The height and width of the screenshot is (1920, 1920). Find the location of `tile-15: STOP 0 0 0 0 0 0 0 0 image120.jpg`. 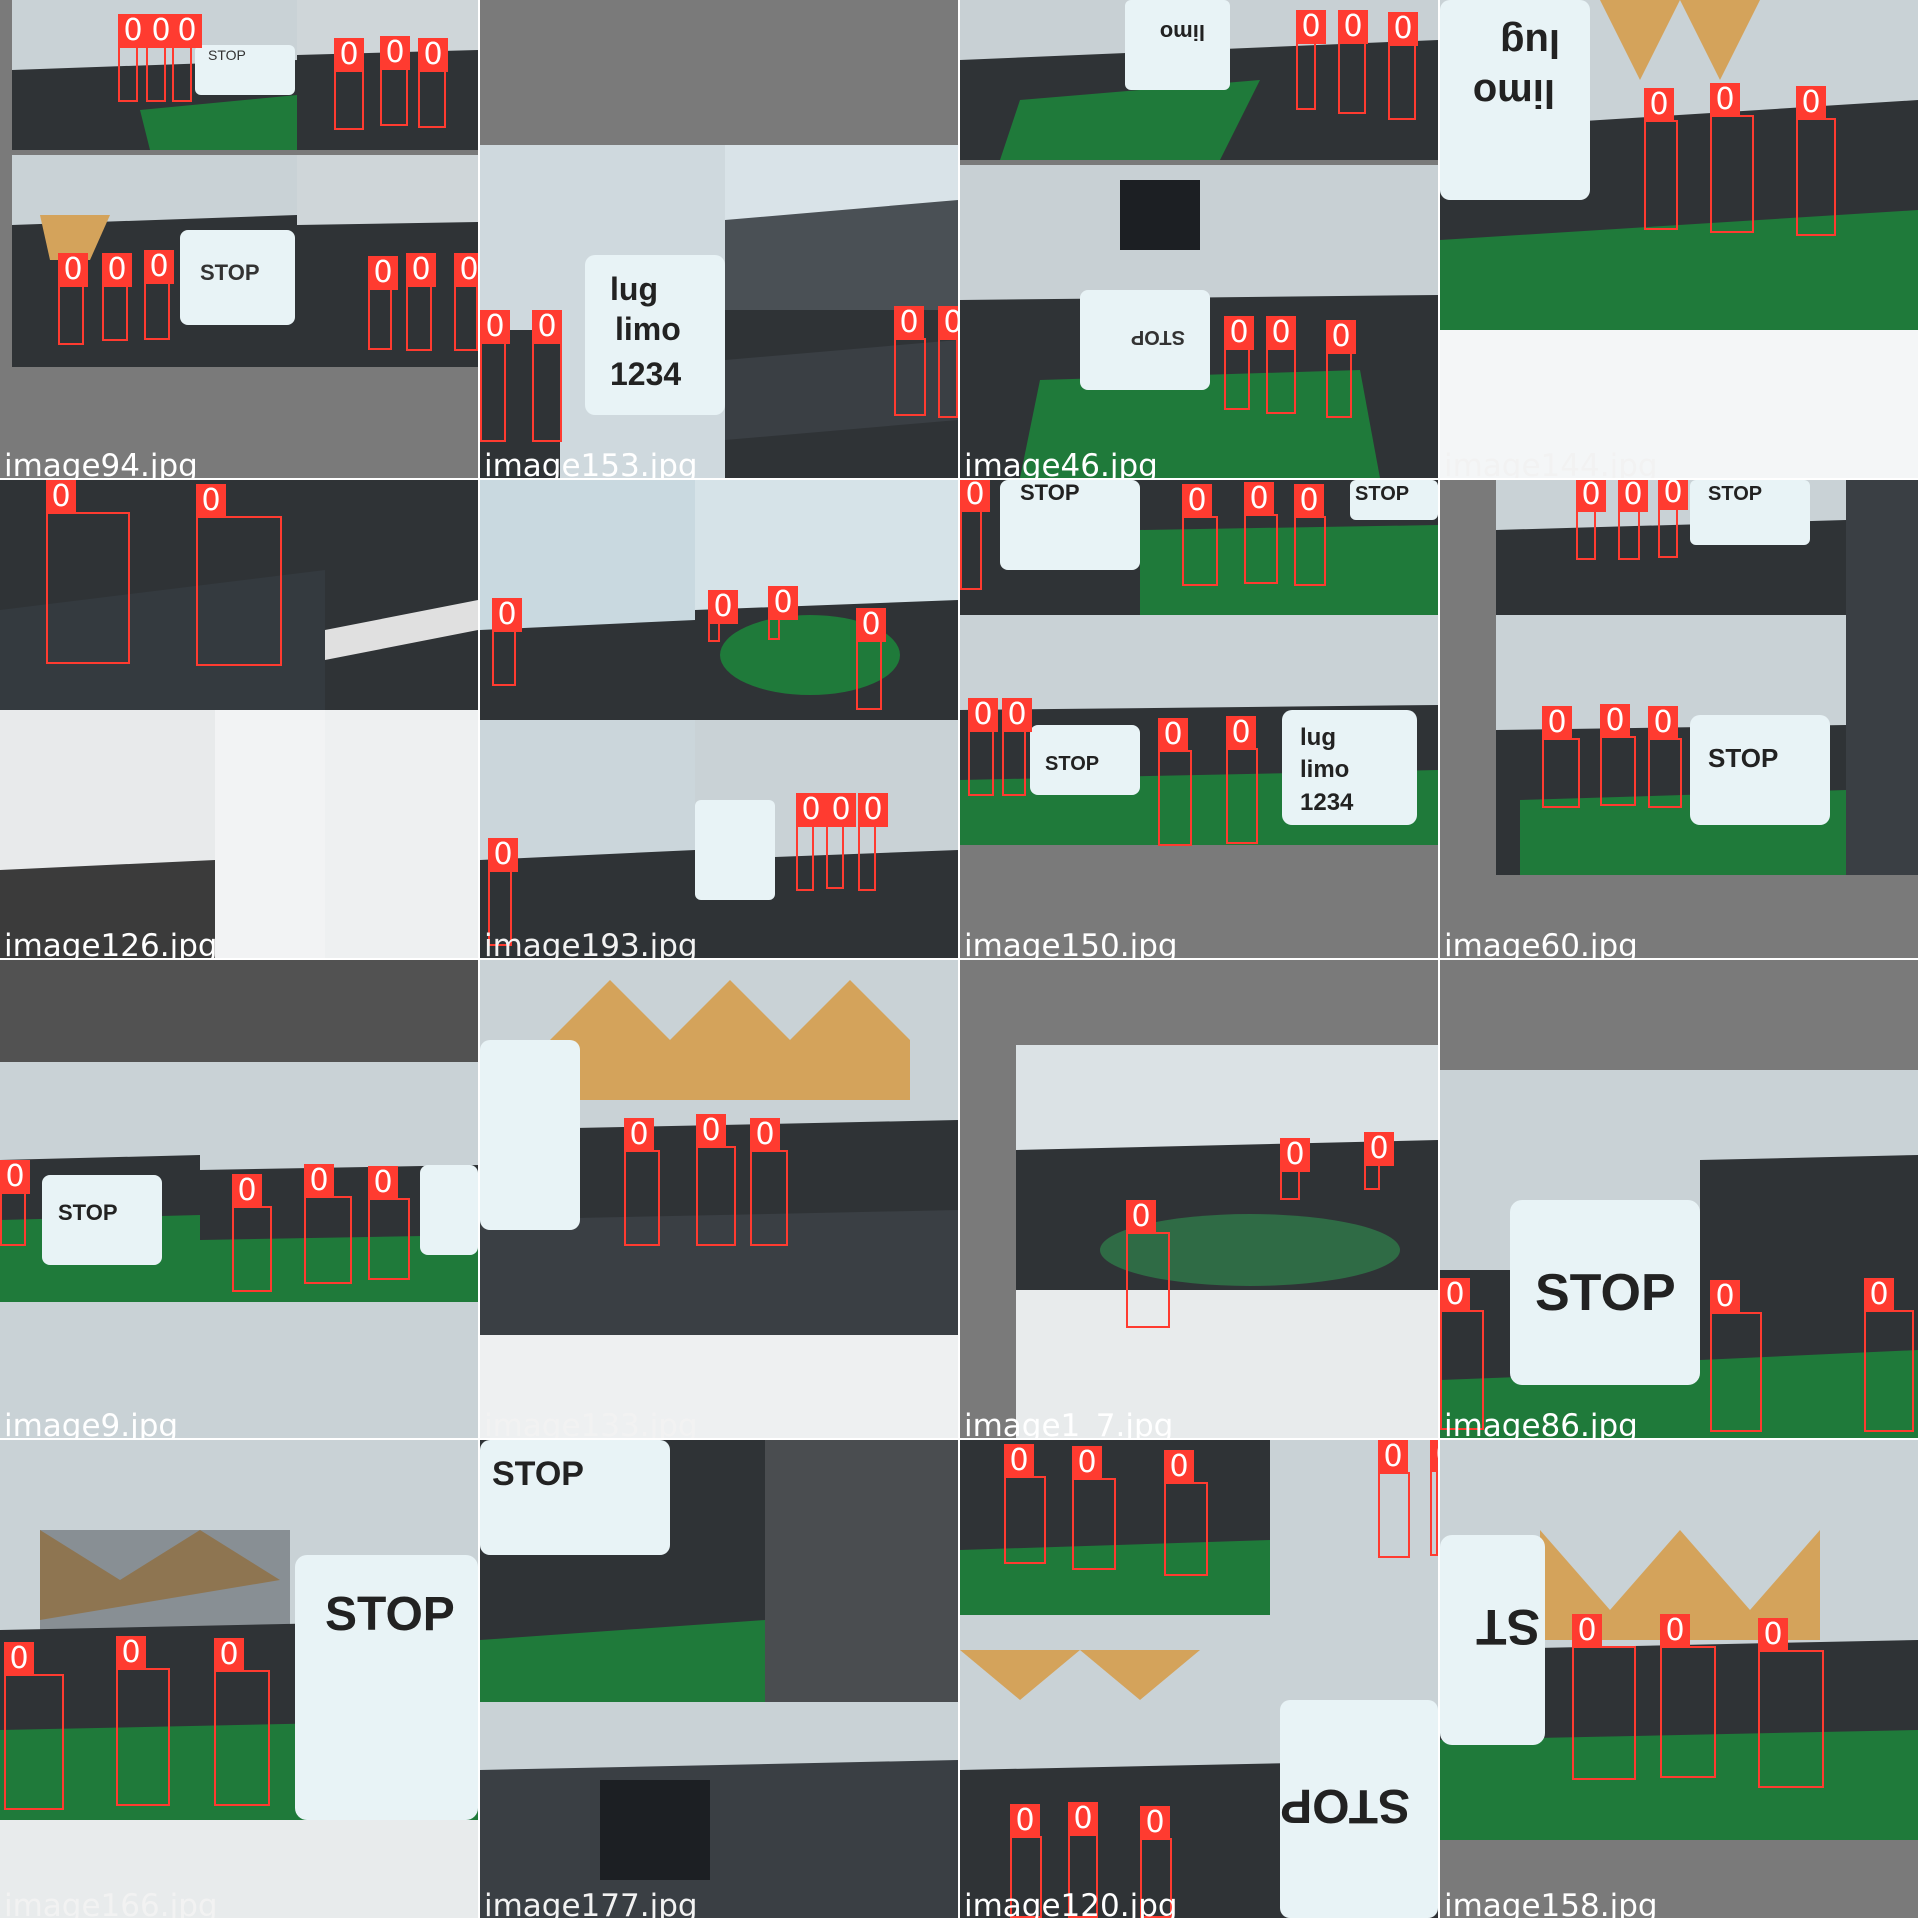

tile-15: STOP 0 0 0 0 0 0 0 0 image120.jpg is located at coordinates (1199, 1679).